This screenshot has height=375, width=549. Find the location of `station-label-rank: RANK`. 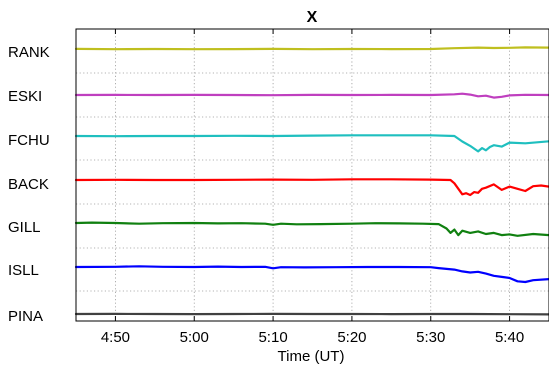

station-label-rank: RANK is located at coordinates (29, 52).